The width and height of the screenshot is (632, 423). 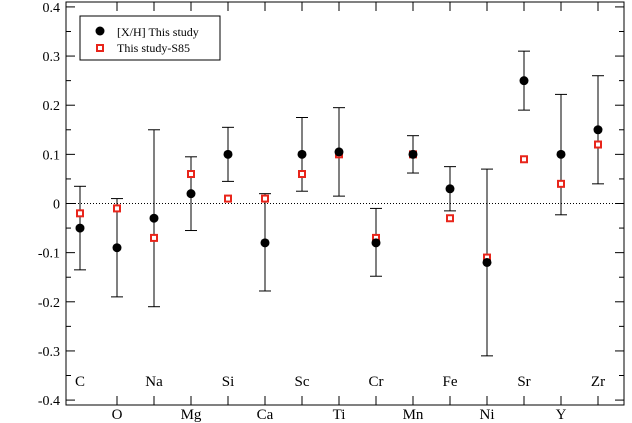 I want to click on xh-point-ti, so click(x=339, y=152).